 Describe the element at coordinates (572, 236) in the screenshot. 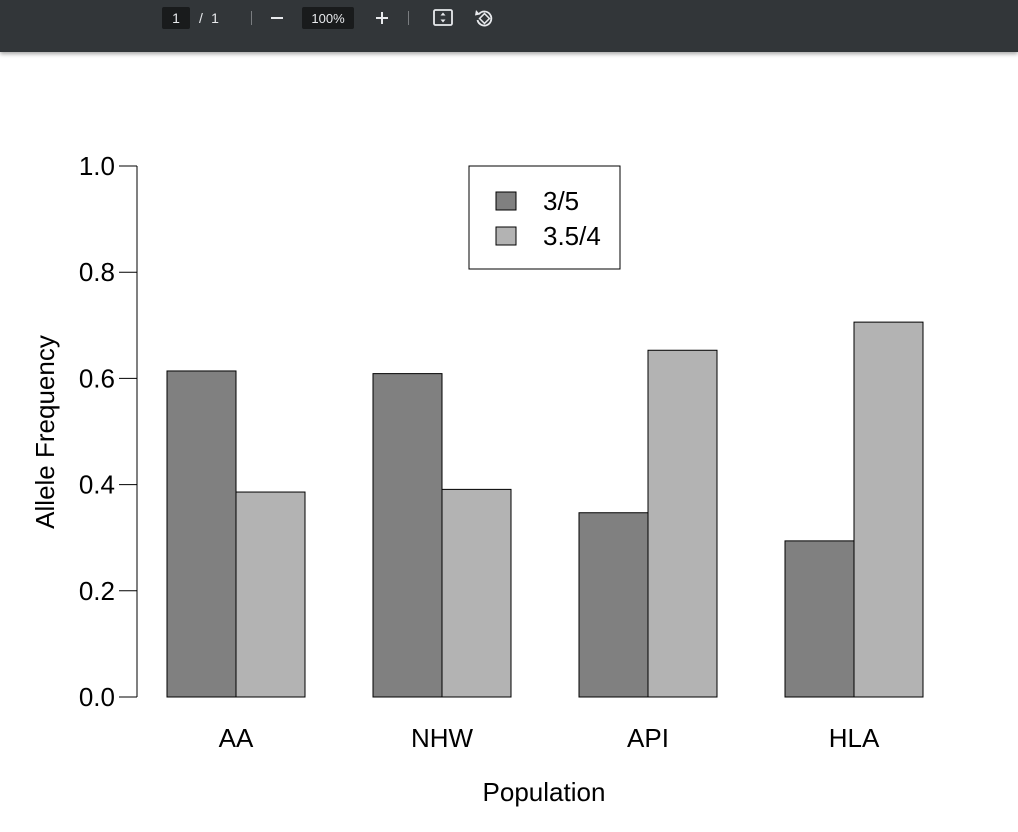

I see `legend-label: 3.5/4` at that location.